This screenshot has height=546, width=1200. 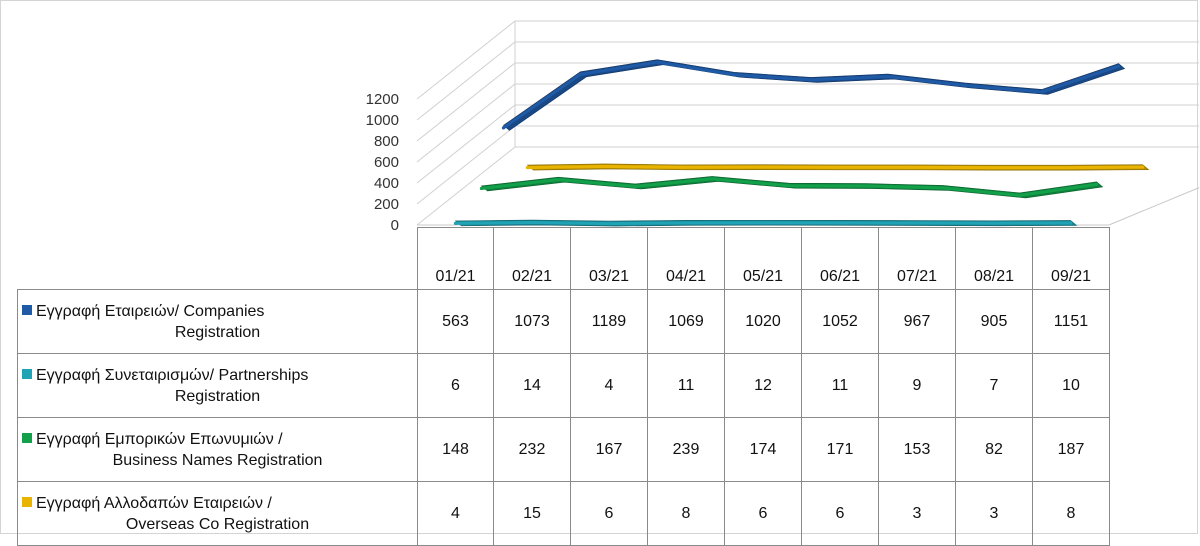 I want to click on legend-label-line1: Εγγραφή Συνεταιρισμών/ Partnerships, so click(x=172, y=375).